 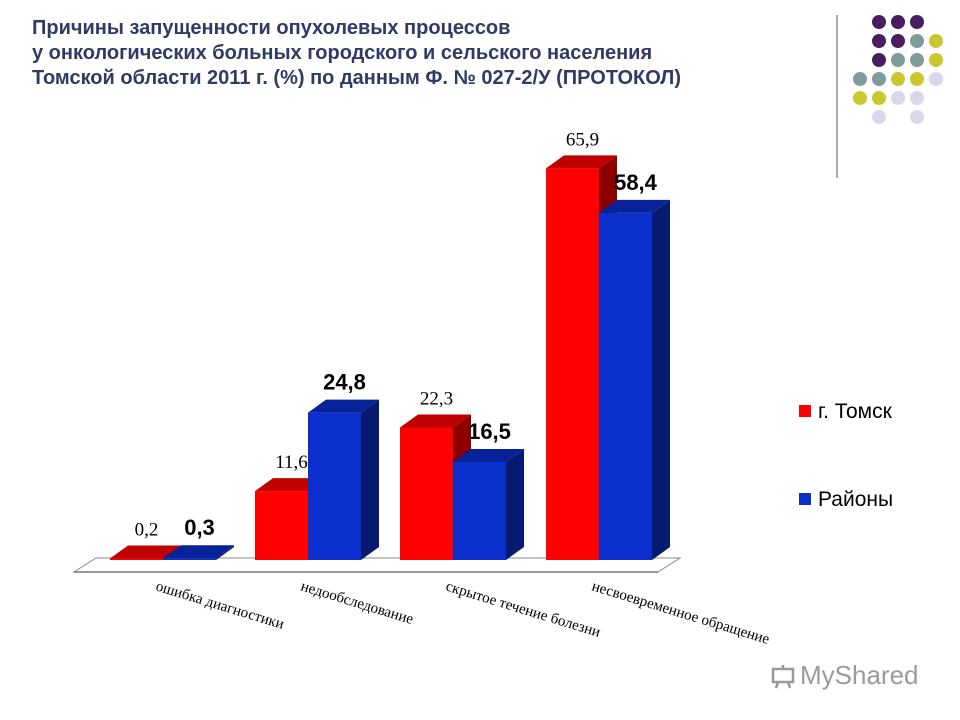 I want to click on data-label: 24,8, so click(x=344, y=382).